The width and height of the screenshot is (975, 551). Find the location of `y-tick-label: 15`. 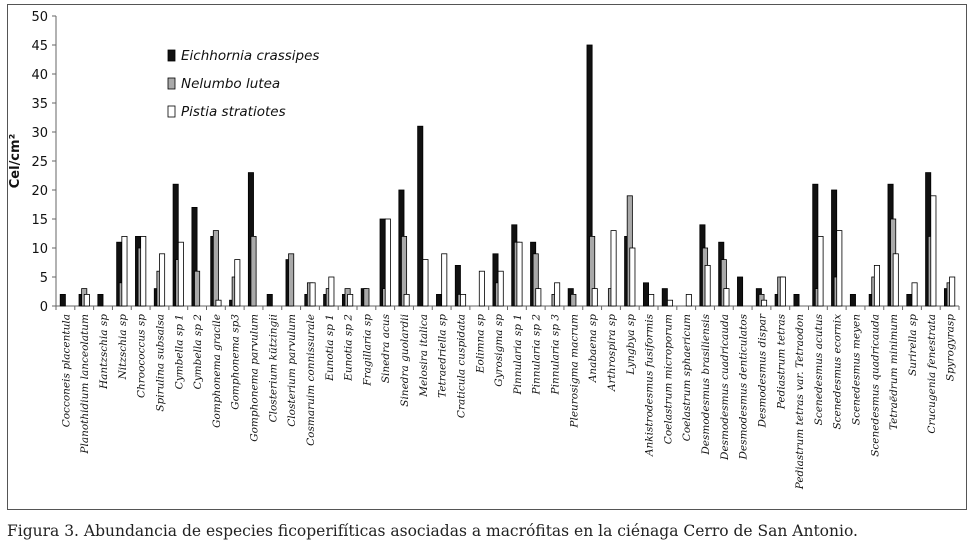

y-tick-label: 15 is located at coordinates (39, 220).